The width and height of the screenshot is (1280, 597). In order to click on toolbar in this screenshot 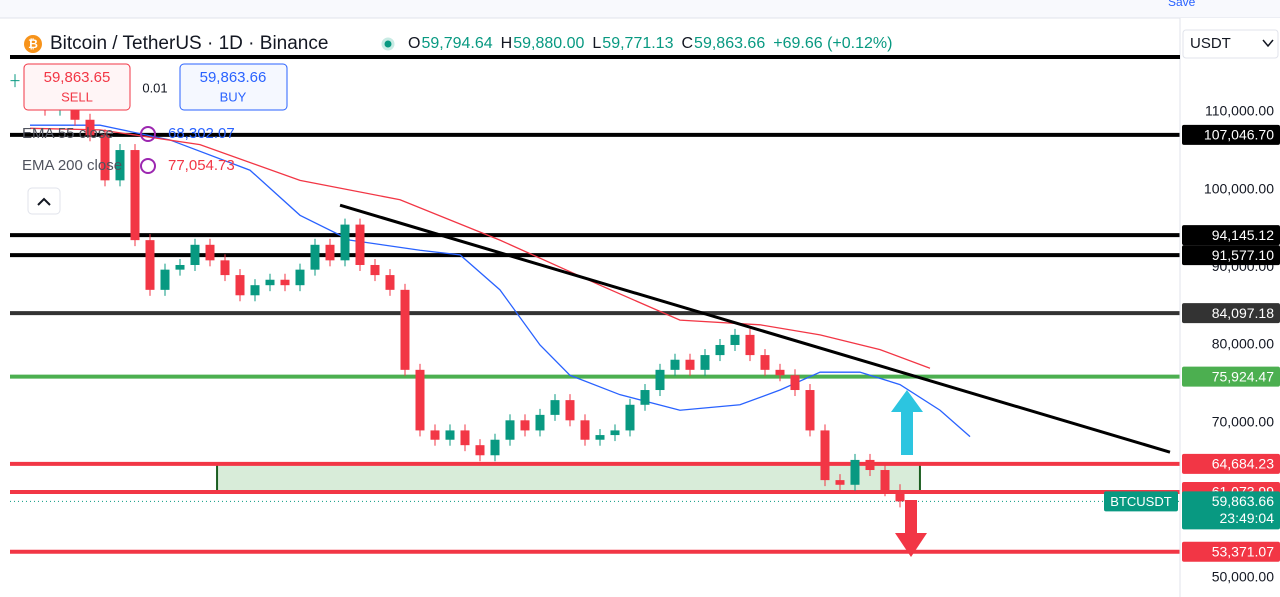, I will do `click(640, 9)`.